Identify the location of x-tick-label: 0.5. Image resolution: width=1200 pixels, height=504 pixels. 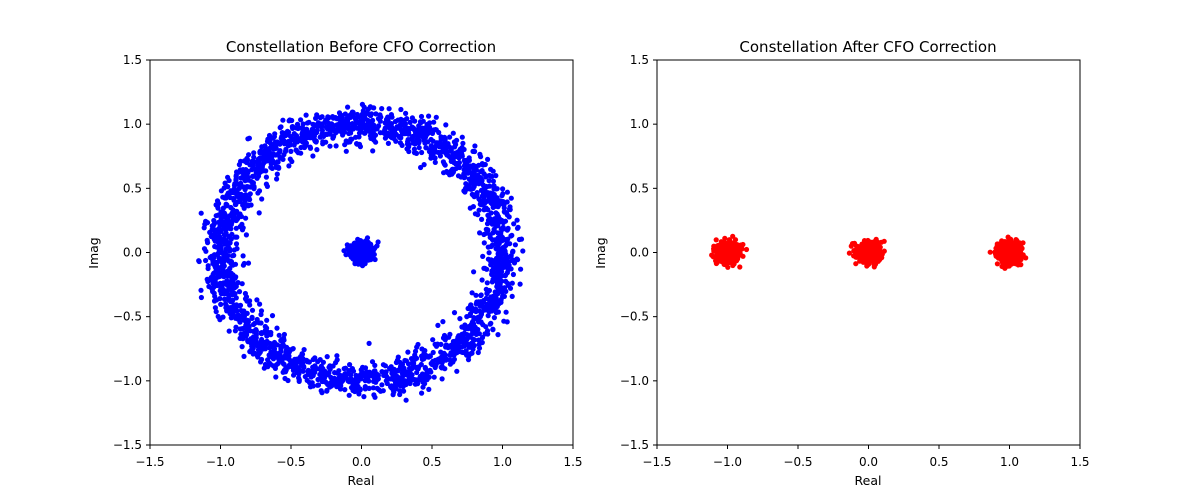
(431, 462).